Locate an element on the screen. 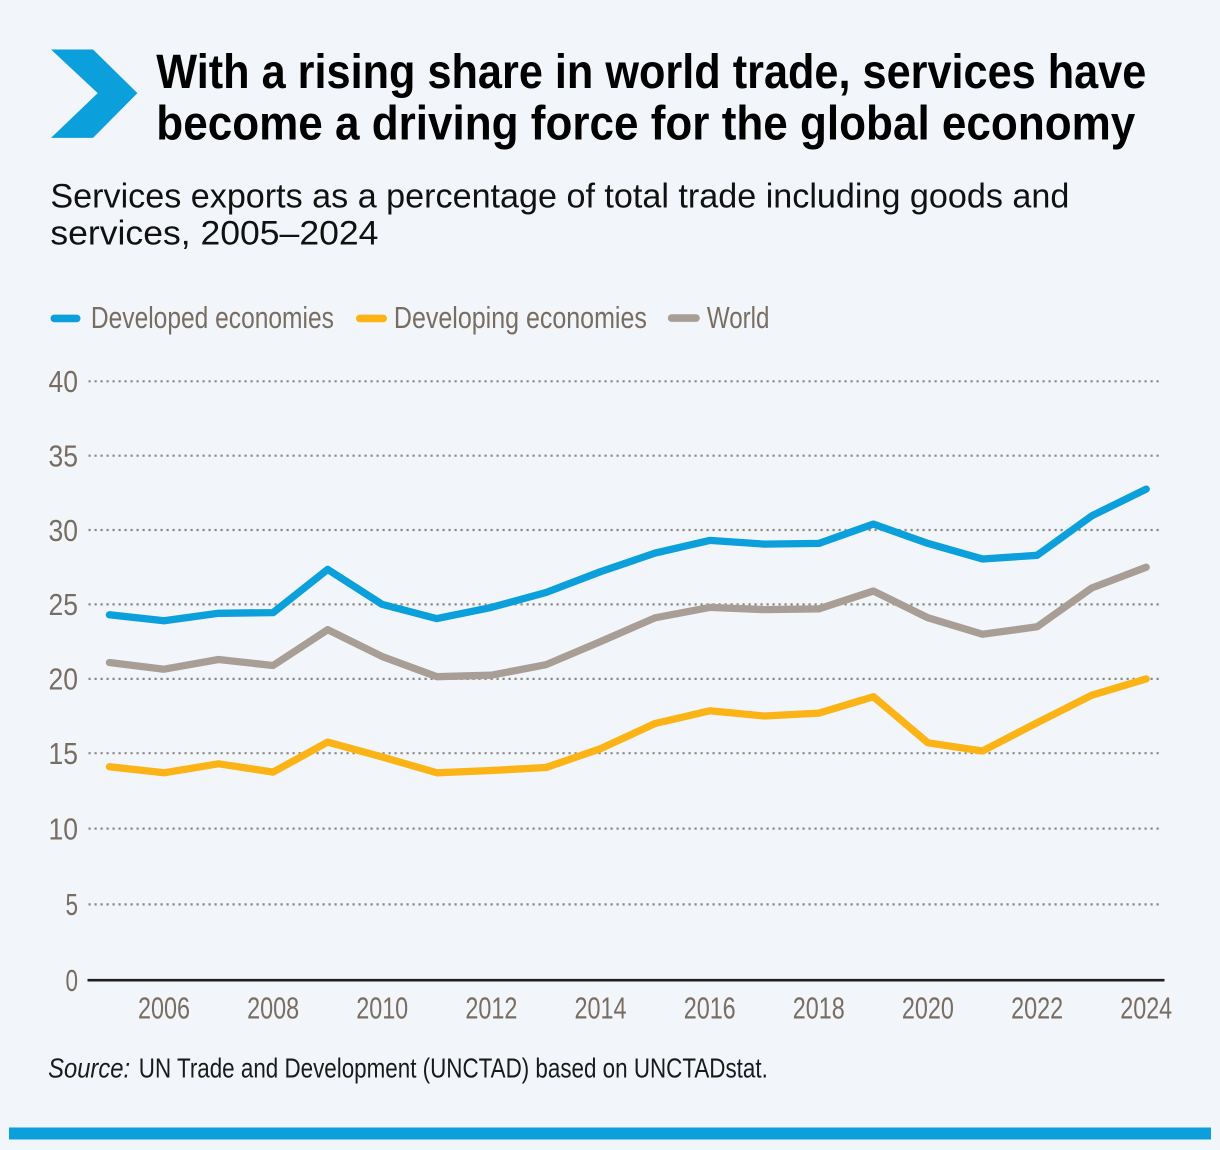 The image size is (1220, 1150). svg-text: 2012 is located at coordinates (491, 1008).